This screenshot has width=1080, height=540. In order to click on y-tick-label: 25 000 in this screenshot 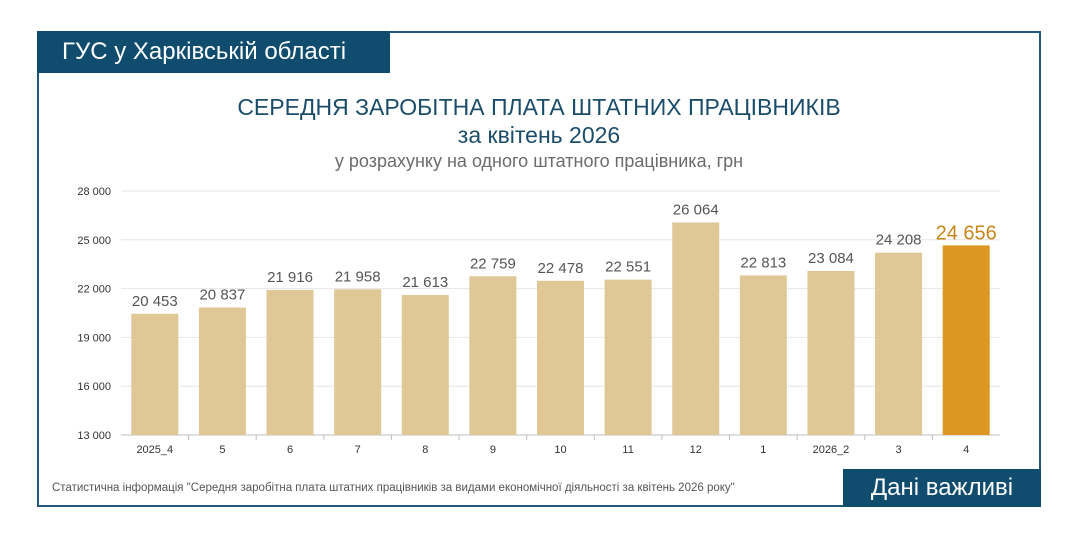, I will do `click(94, 241)`.